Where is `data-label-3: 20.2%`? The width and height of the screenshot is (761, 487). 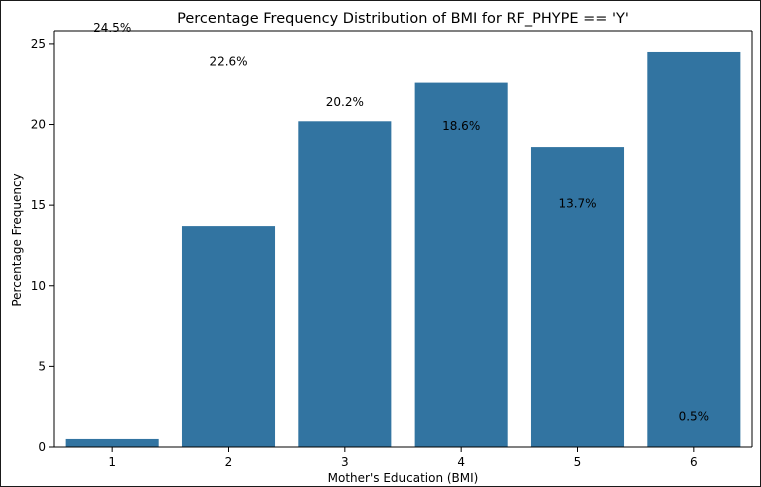 data-label-3: 20.2% is located at coordinates (345, 102).